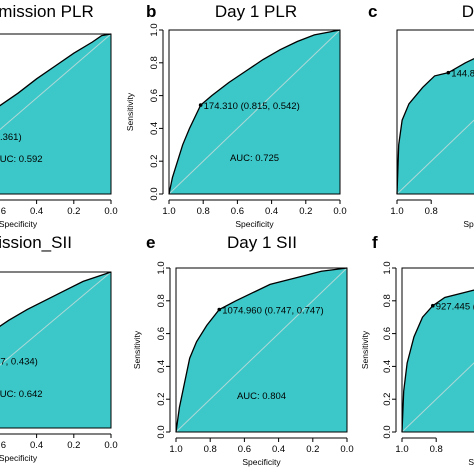 This screenshot has width=474, height=474. I want to click on panel-letter: f, so click(375, 242).